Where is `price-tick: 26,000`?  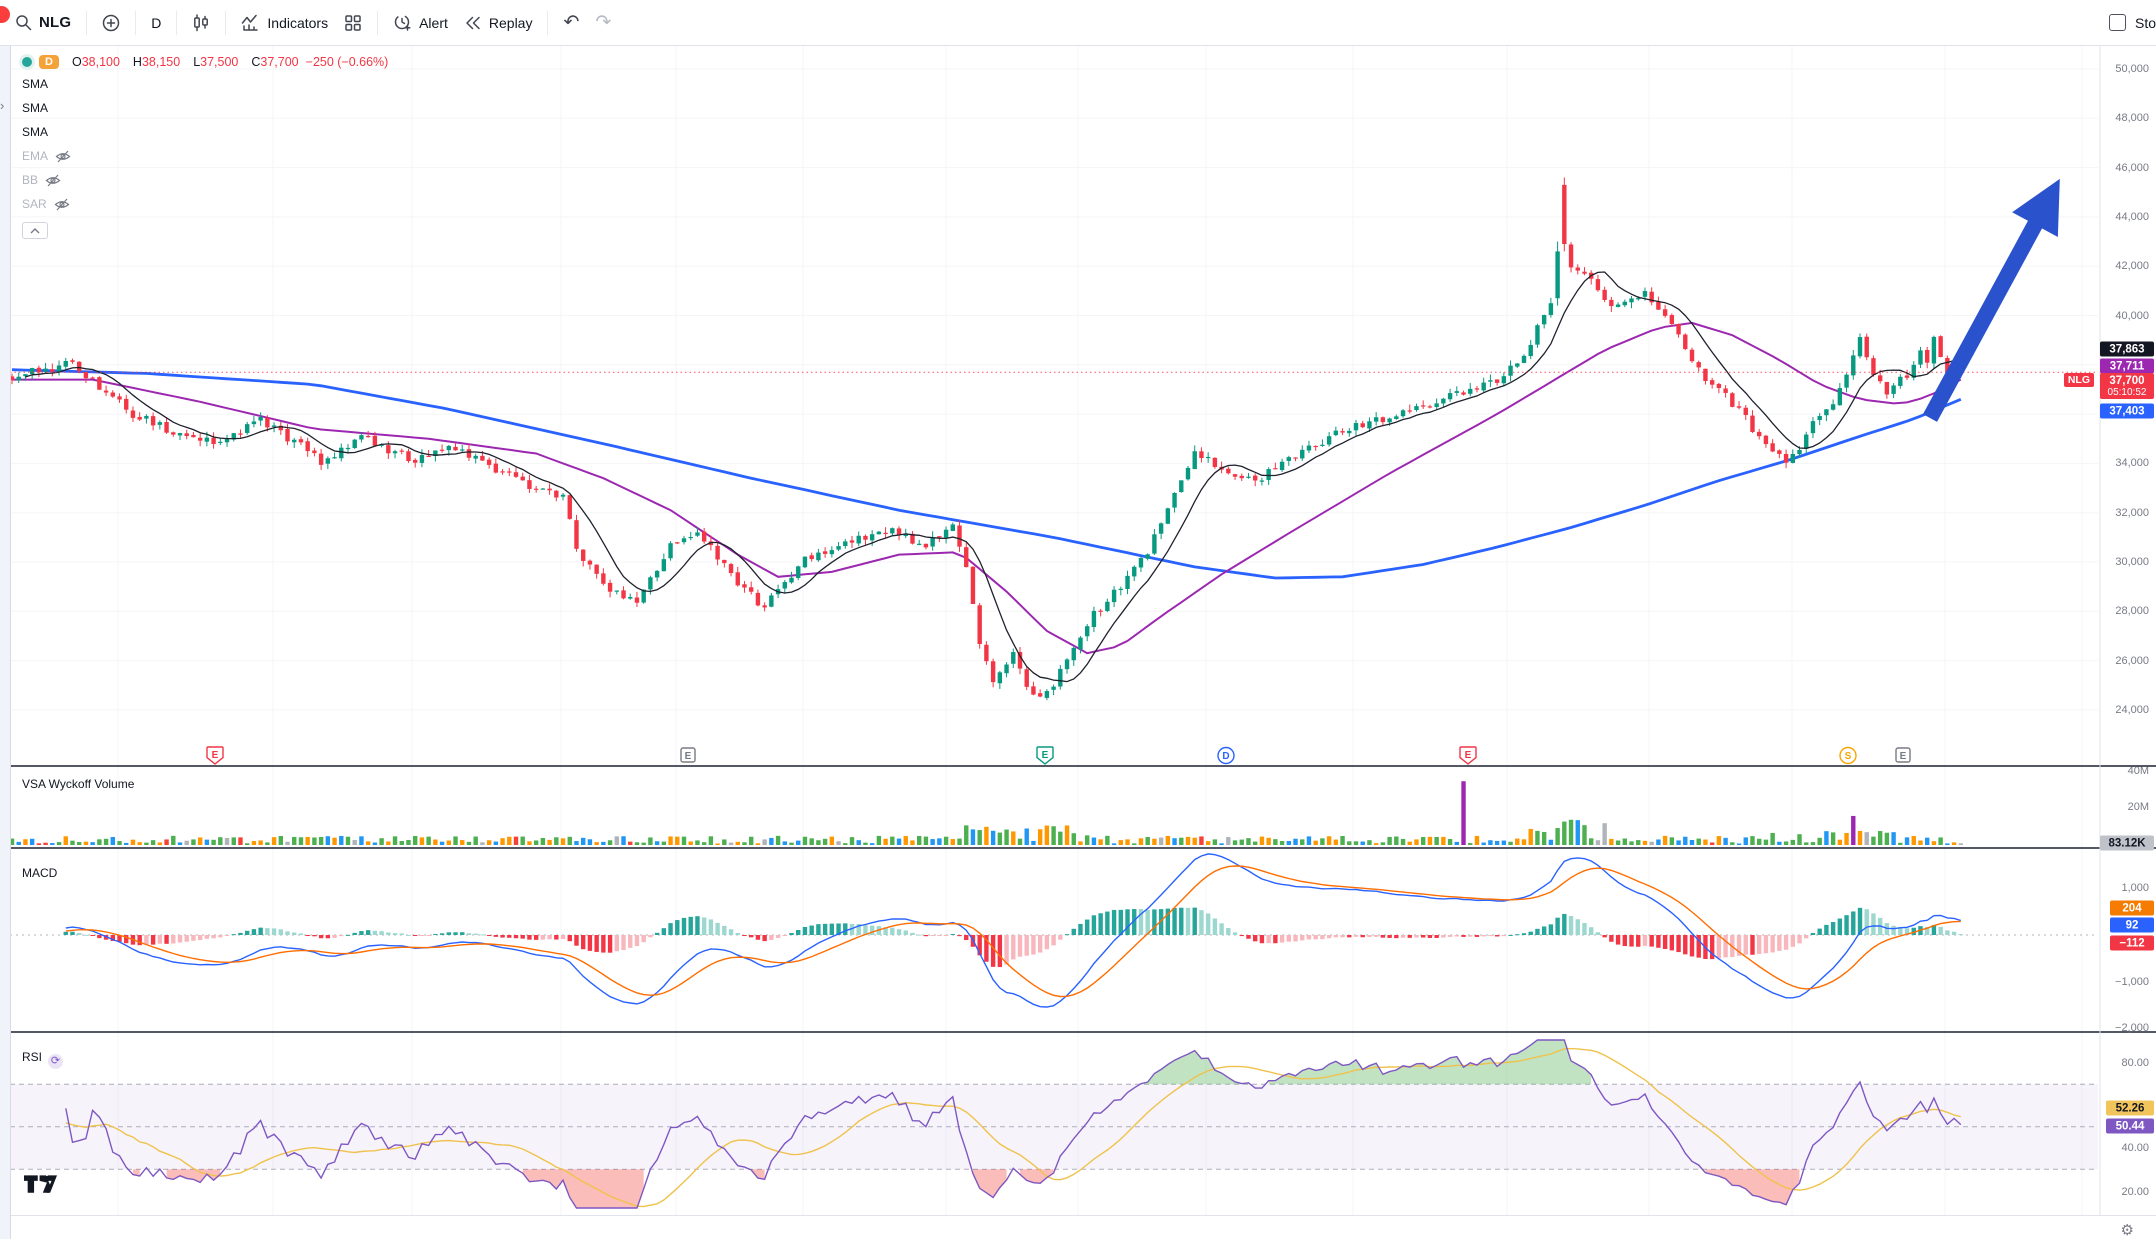
price-tick: 26,000 is located at coordinates (2132, 660).